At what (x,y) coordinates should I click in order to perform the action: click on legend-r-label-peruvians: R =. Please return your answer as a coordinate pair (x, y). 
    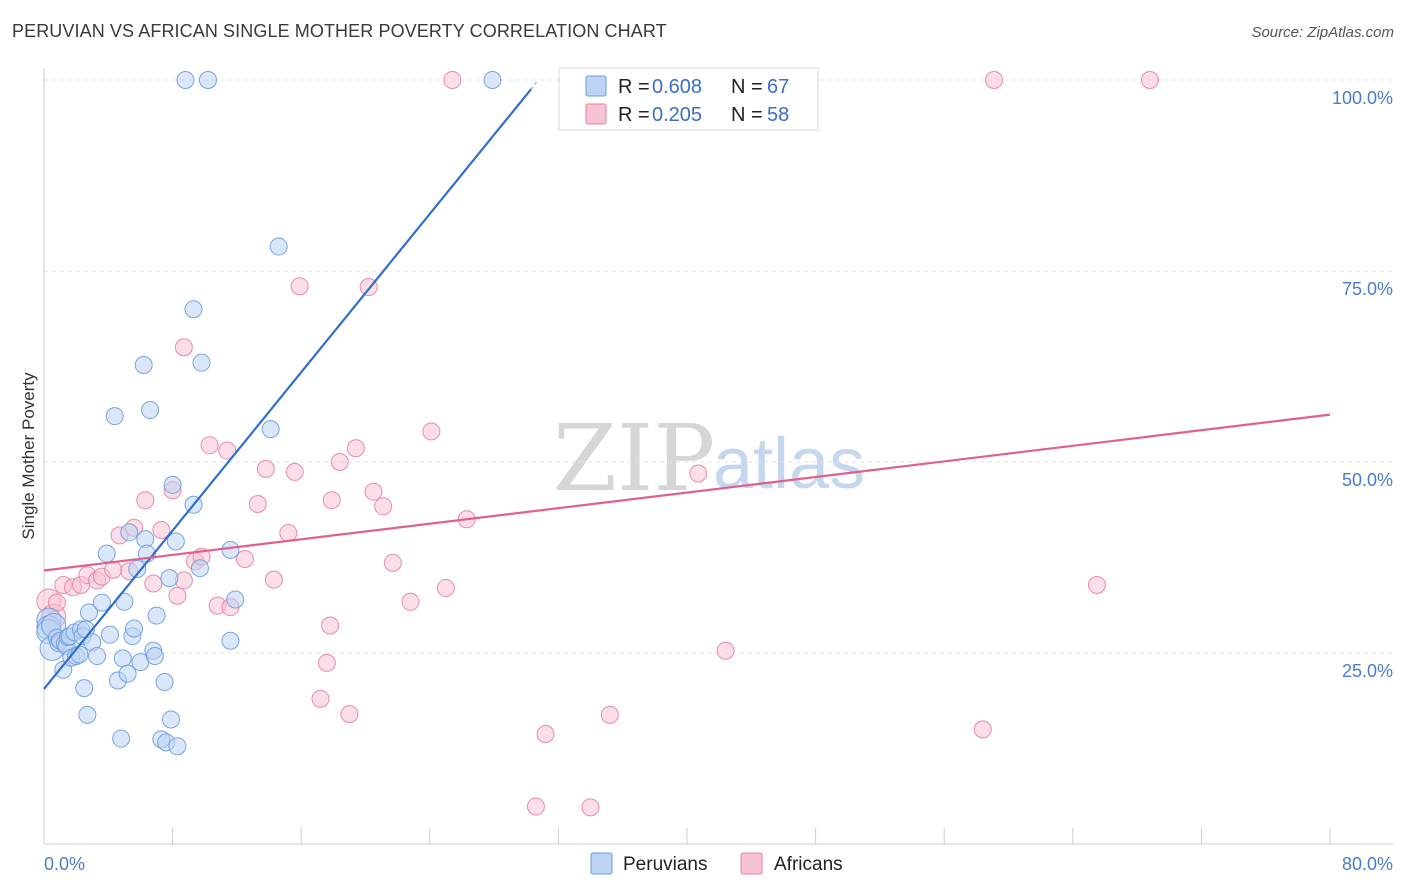
    Looking at the image, I should click on (634, 87).